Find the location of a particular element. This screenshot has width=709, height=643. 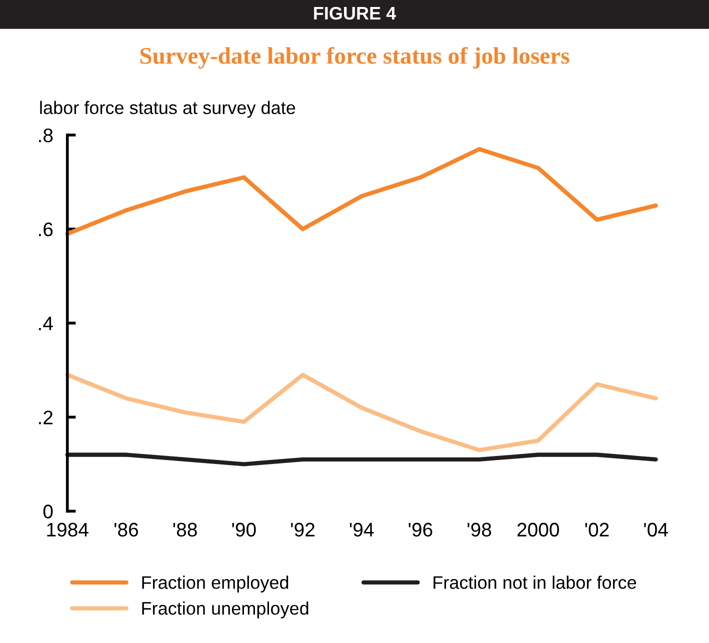

x-tick-label: 1984 is located at coordinates (67, 529).